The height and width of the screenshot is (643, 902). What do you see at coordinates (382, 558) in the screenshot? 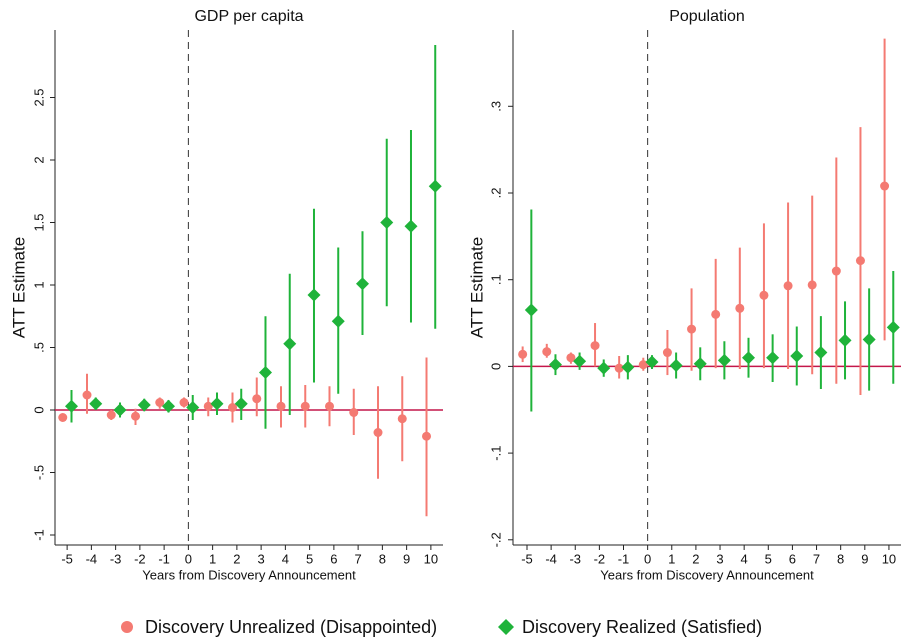
I see `x-tick-label: 8` at bounding box center [382, 558].